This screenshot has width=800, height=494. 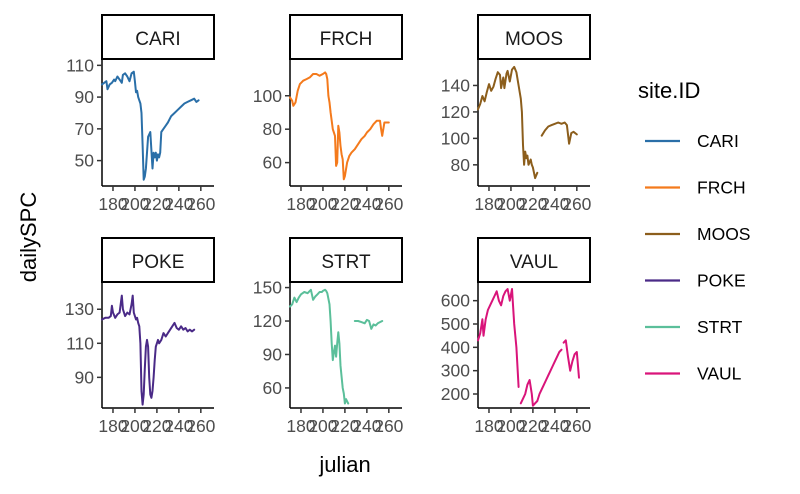 What do you see at coordinates (148, 350) in the screenshot?
I see `series-line-poke` at bounding box center [148, 350].